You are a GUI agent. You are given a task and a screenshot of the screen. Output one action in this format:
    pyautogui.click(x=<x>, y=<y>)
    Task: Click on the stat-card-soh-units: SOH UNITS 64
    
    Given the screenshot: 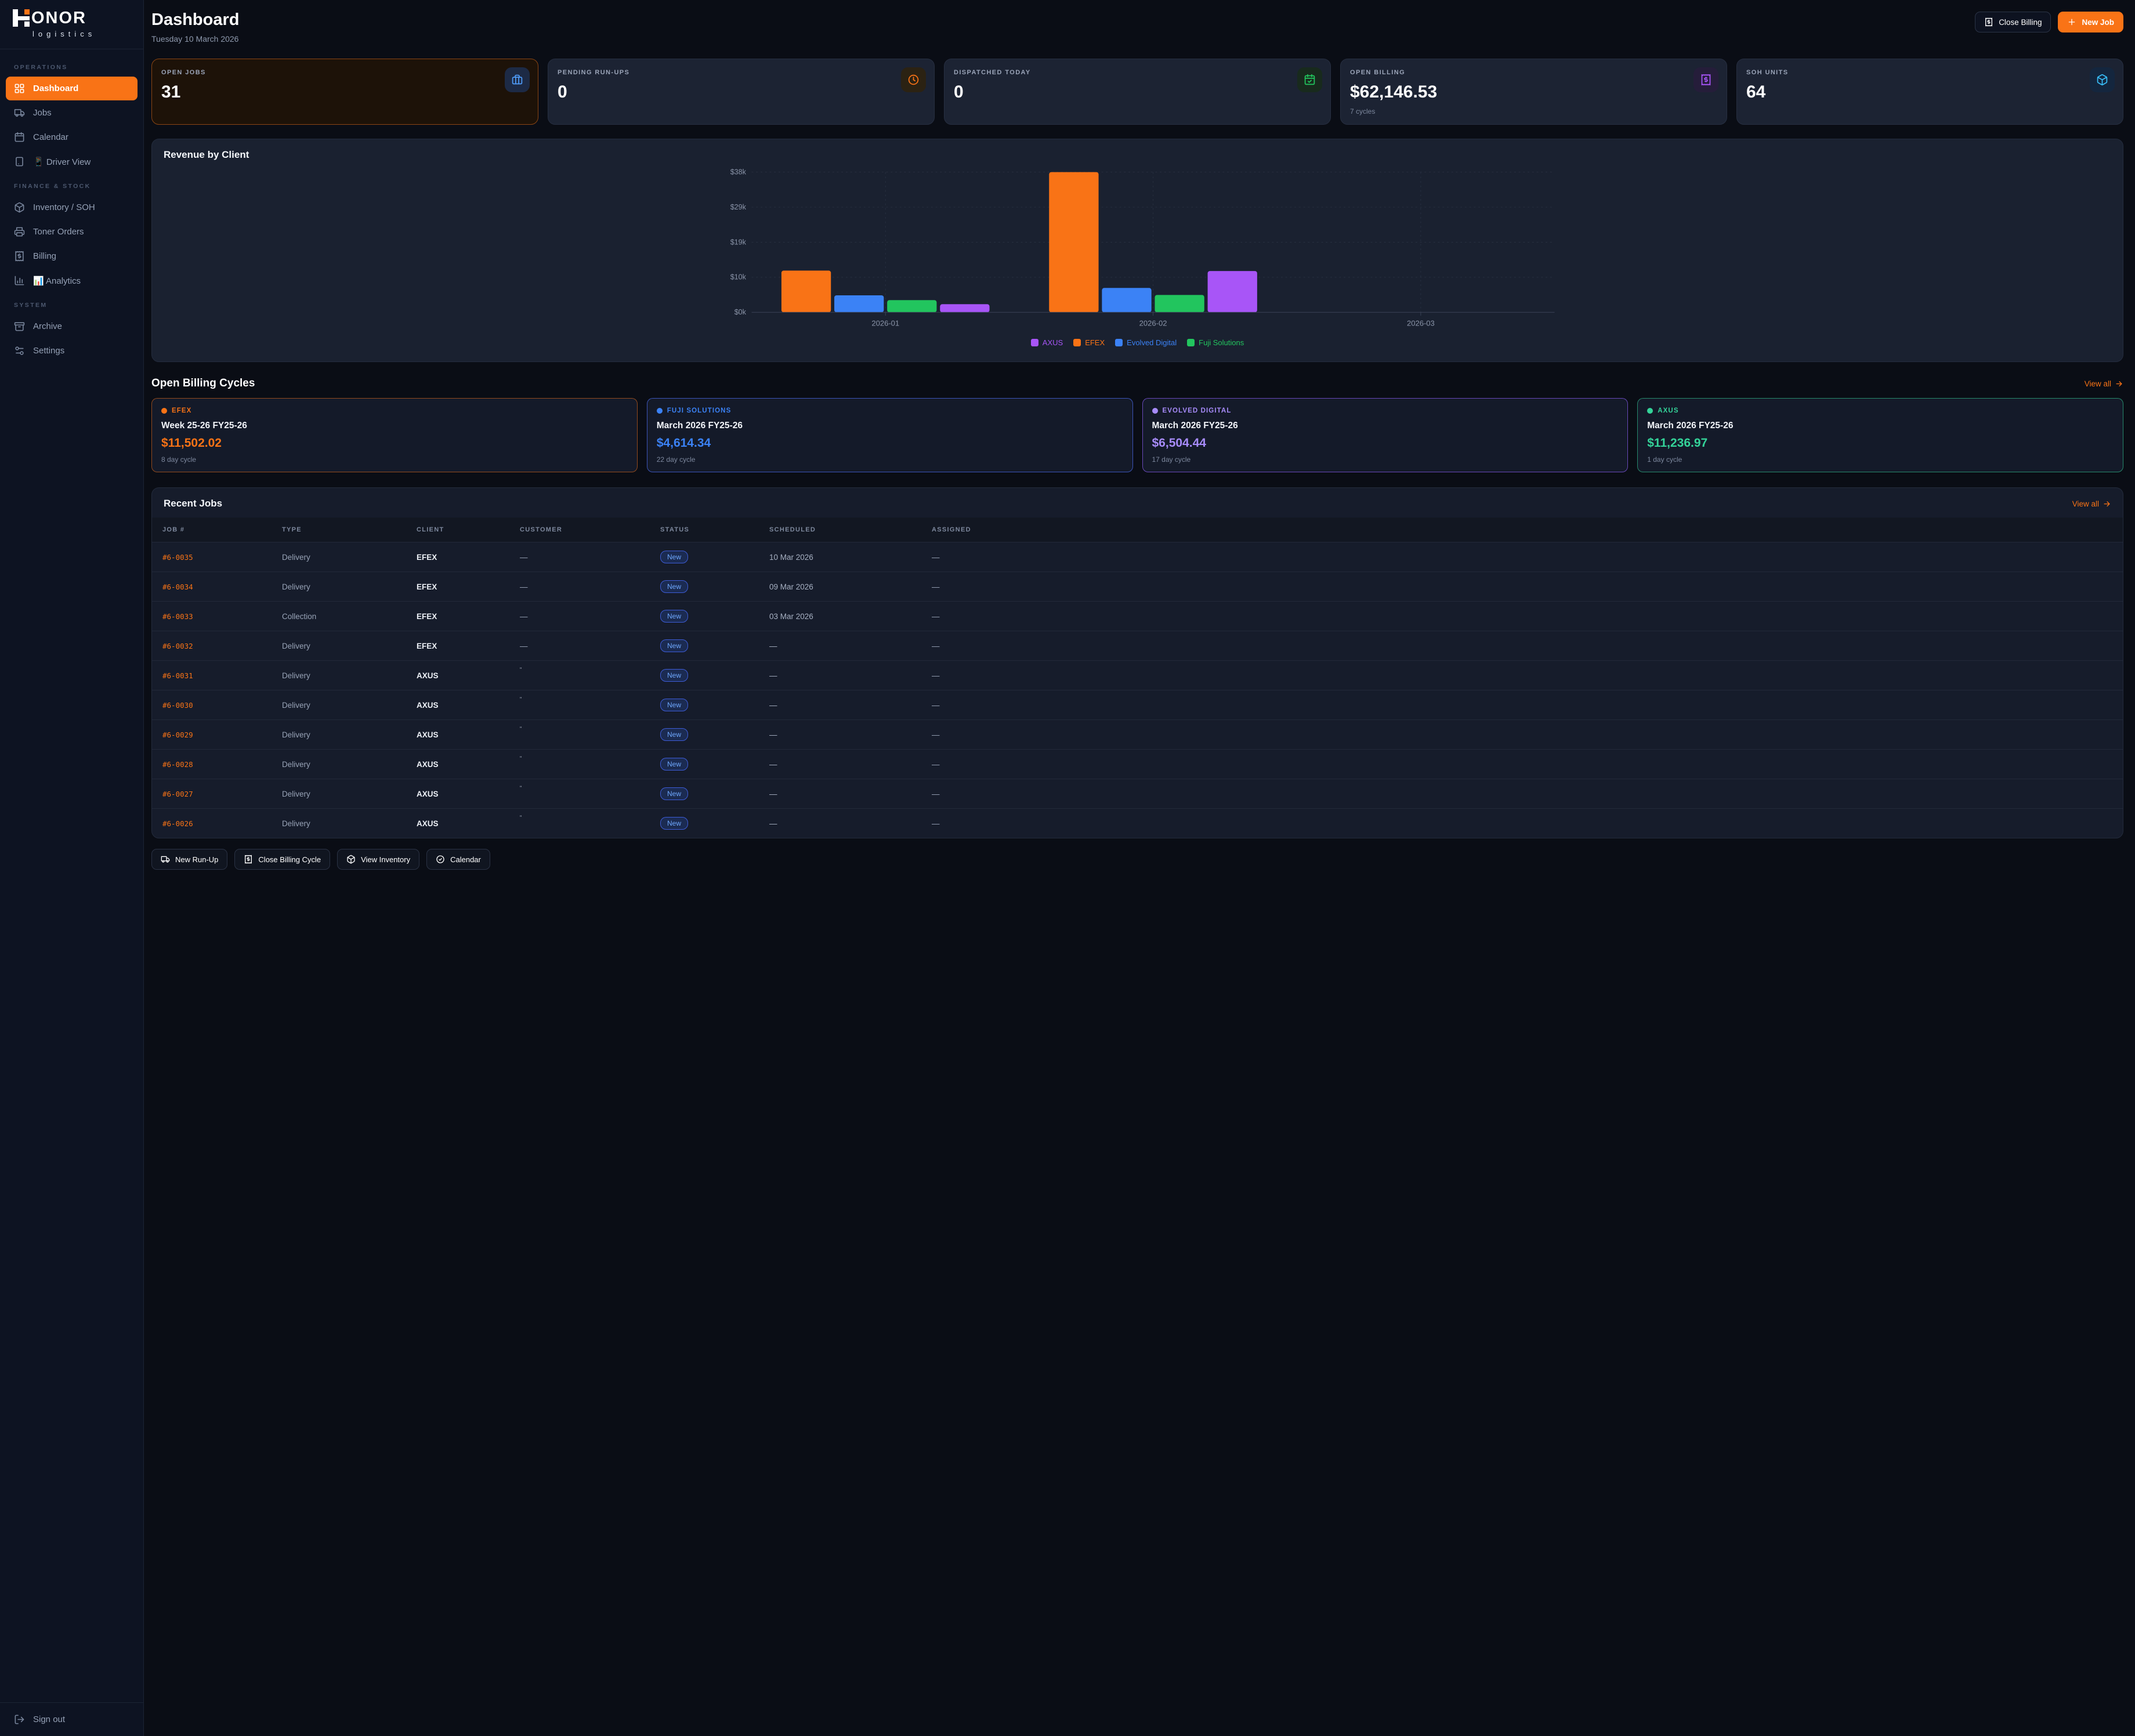 What is the action you would take?
    pyautogui.click(x=1929, y=92)
    